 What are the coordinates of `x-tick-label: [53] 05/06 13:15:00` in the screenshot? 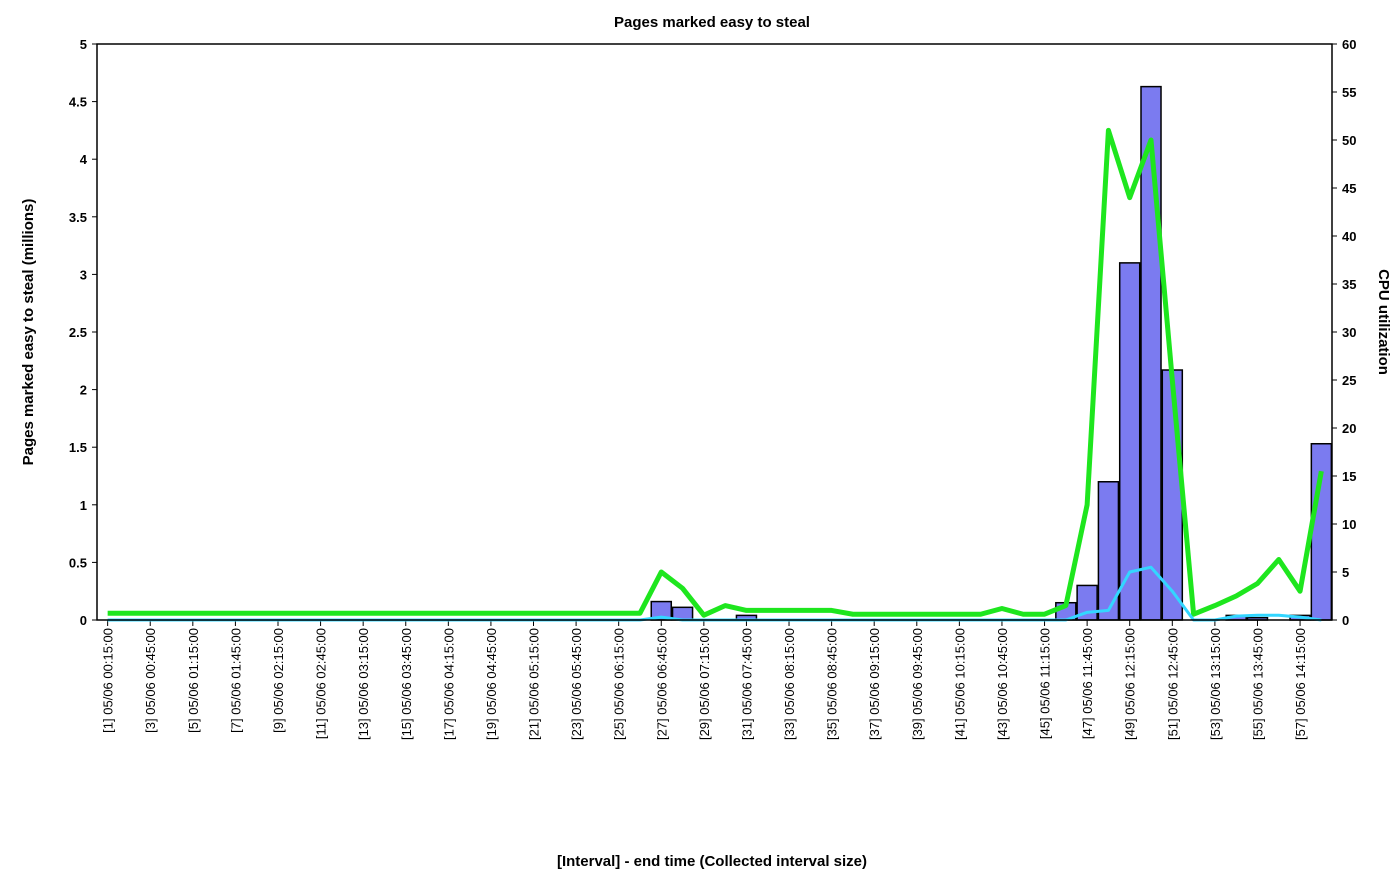 It's located at (1215, 684).